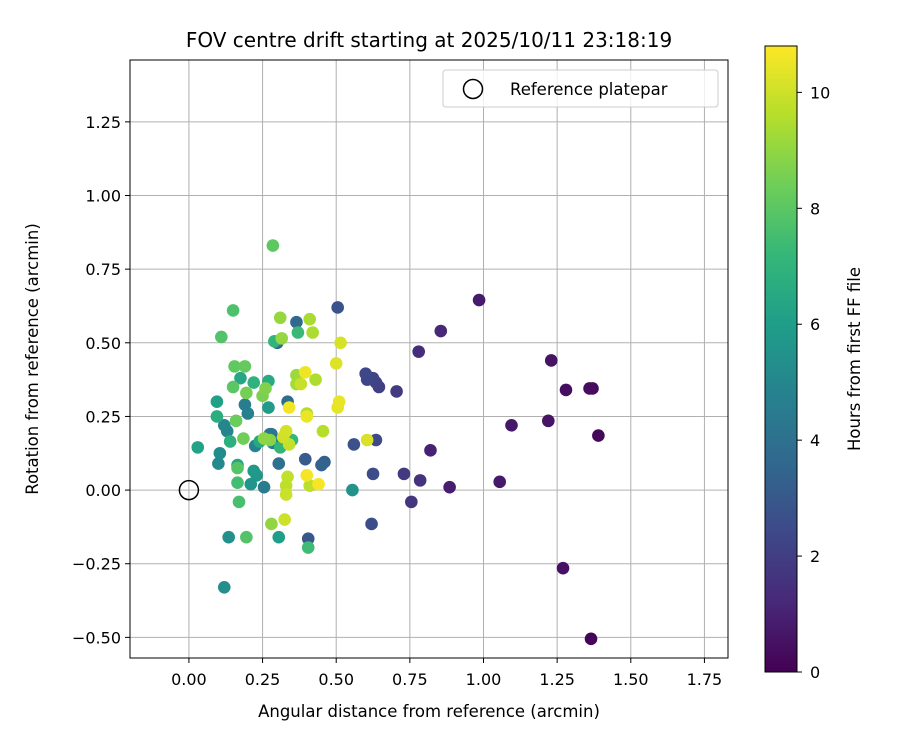 The width and height of the screenshot is (900, 750). I want to click on y-tick-label: 1.00, so click(103, 196).